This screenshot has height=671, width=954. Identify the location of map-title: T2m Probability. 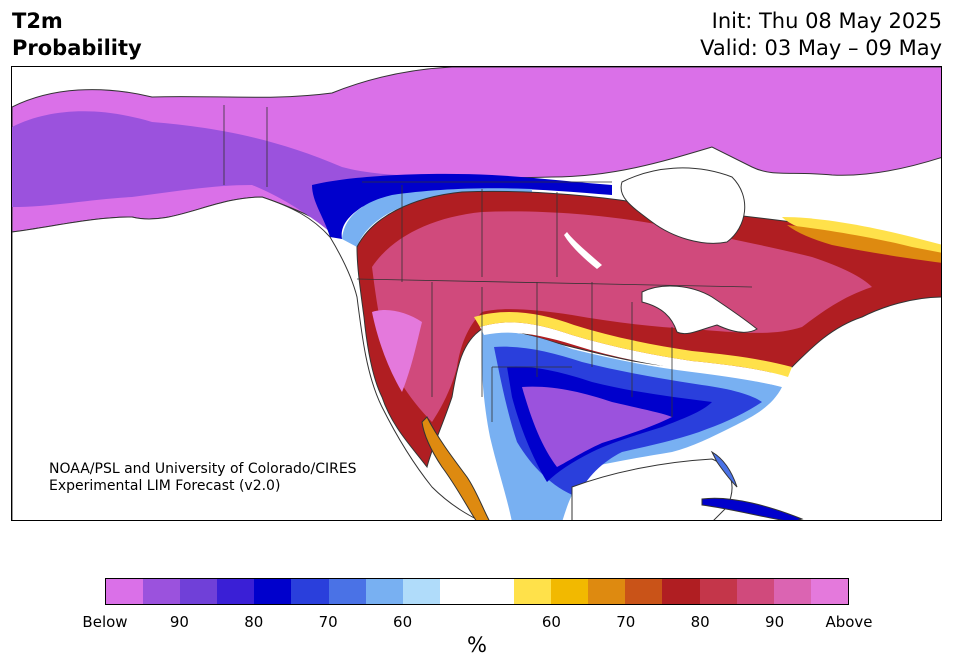
(77, 35).